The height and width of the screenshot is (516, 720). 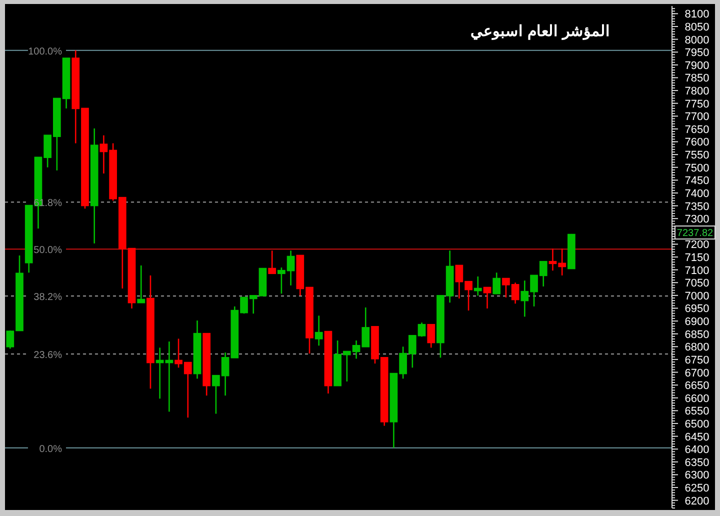 What do you see at coordinates (697, 245) in the screenshot?
I see `y-tick-label: 7200` at bounding box center [697, 245].